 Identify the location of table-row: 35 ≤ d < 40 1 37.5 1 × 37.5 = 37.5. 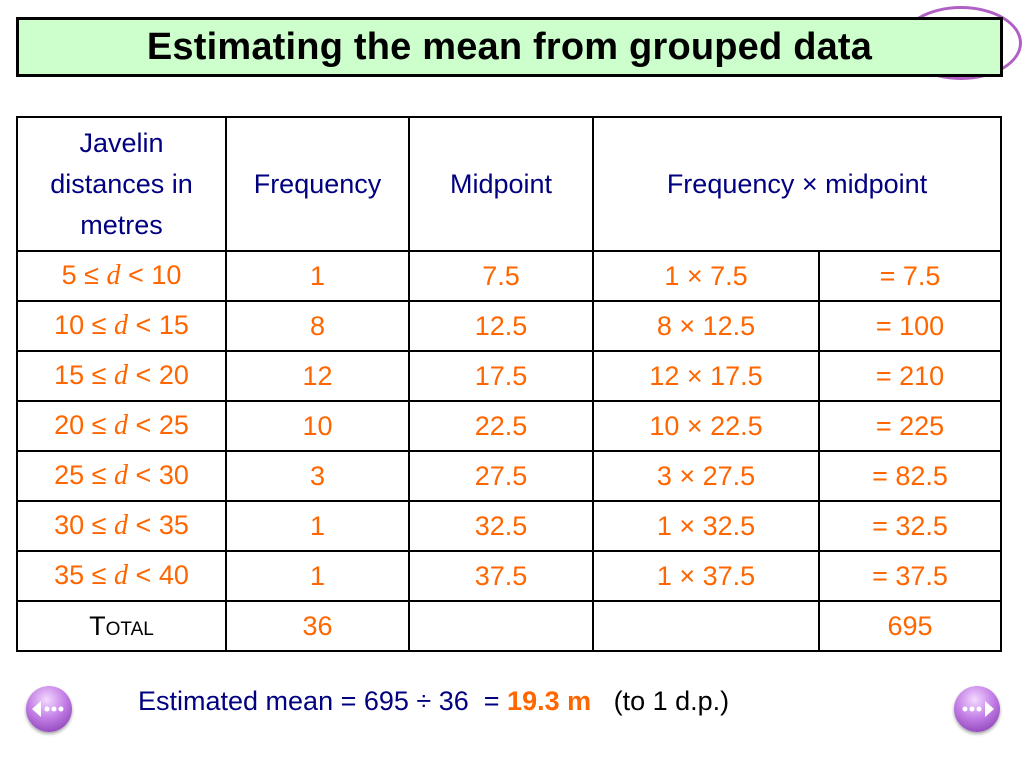
(509, 576).